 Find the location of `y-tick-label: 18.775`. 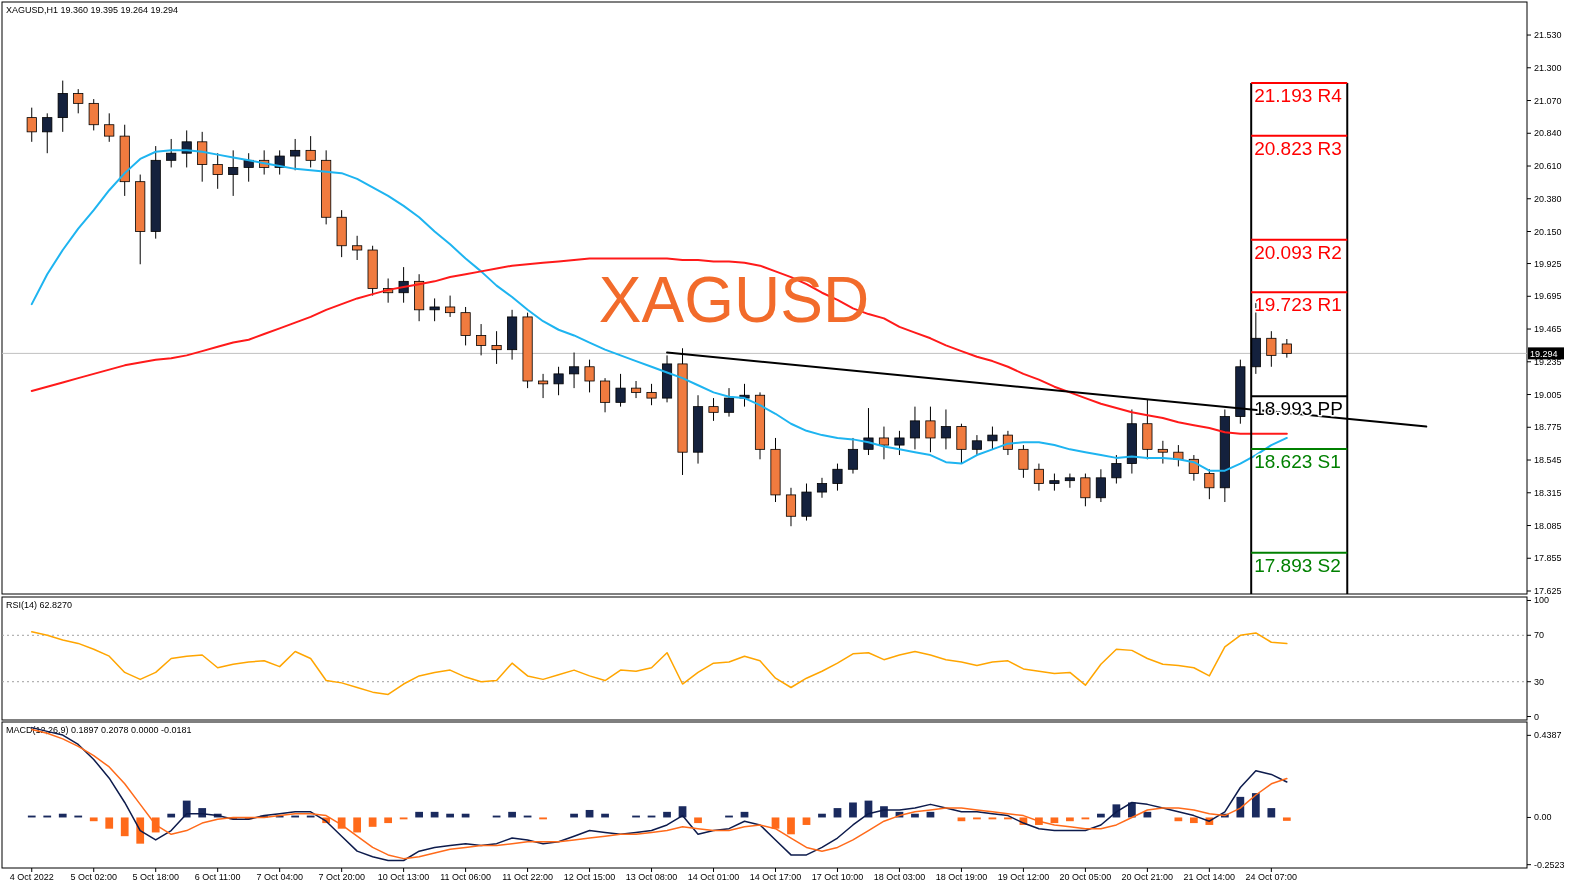

y-tick-label: 18.775 is located at coordinates (1548, 427).